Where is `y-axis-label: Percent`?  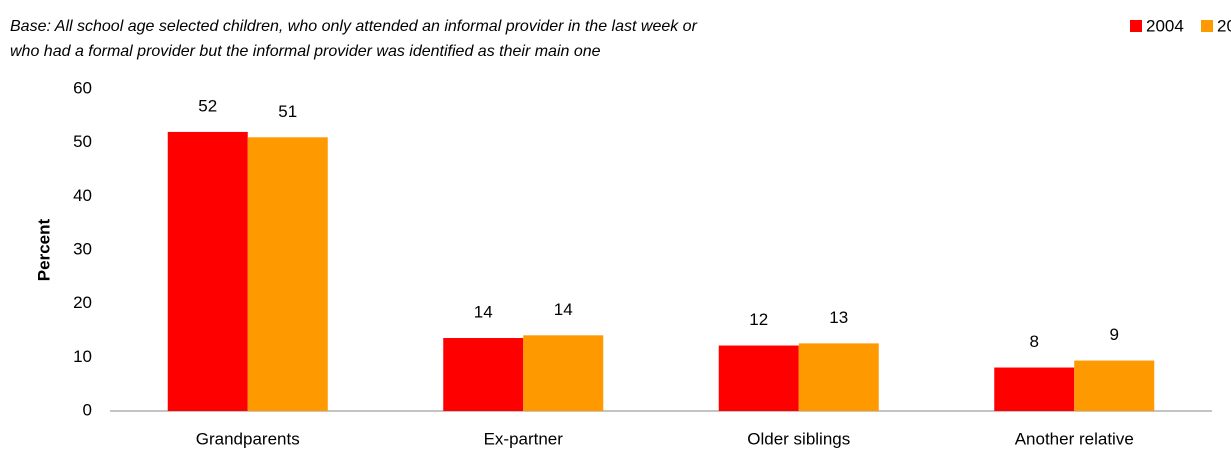
y-axis-label: Percent is located at coordinates (43, 249).